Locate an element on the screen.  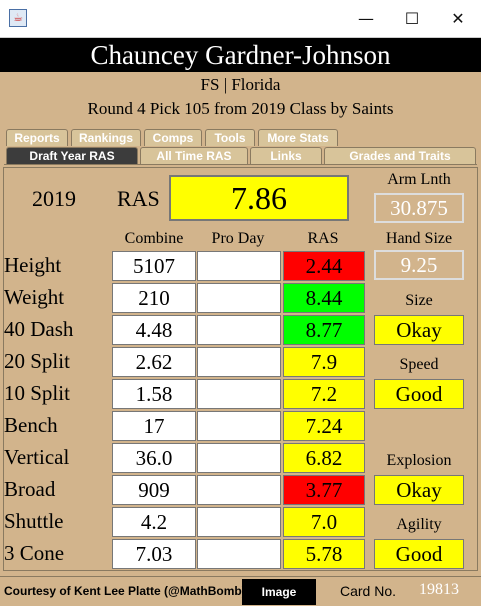
ras-value: 7.24 is located at coordinates (324, 426).